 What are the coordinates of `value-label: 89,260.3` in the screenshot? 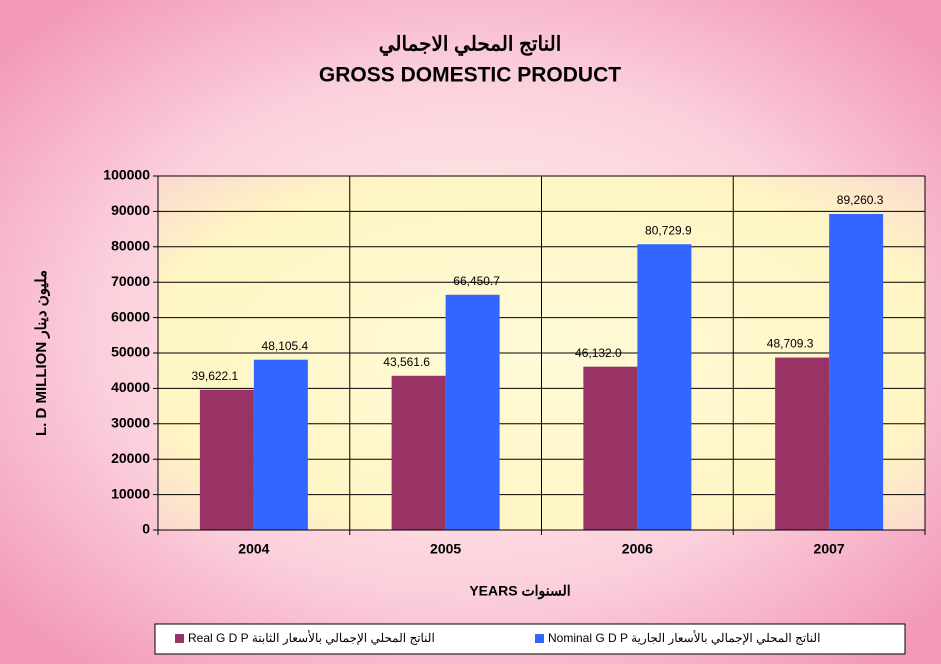 It's located at (860, 200).